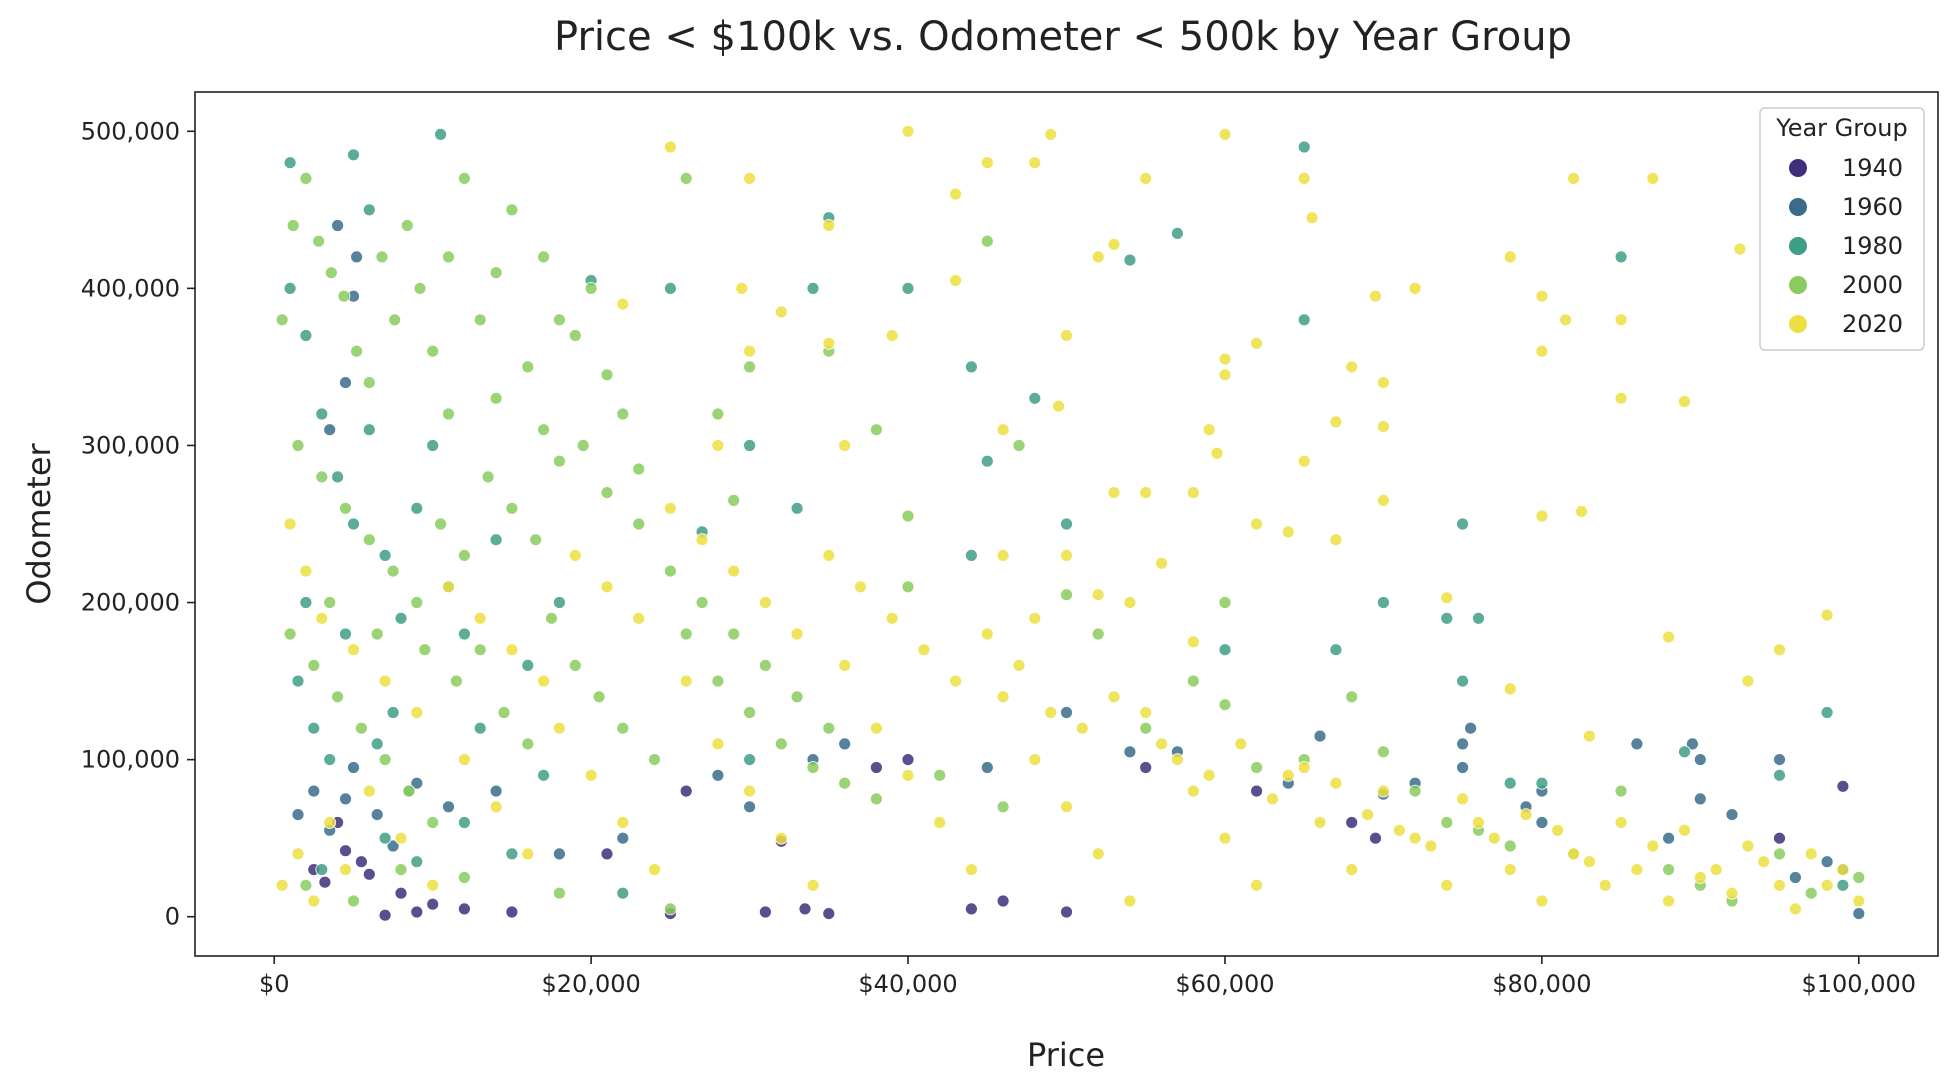 The image size is (1960, 1088). Describe the element at coordinates (1066, 1055) in the screenshot. I see `x-axis-label: Price` at that location.